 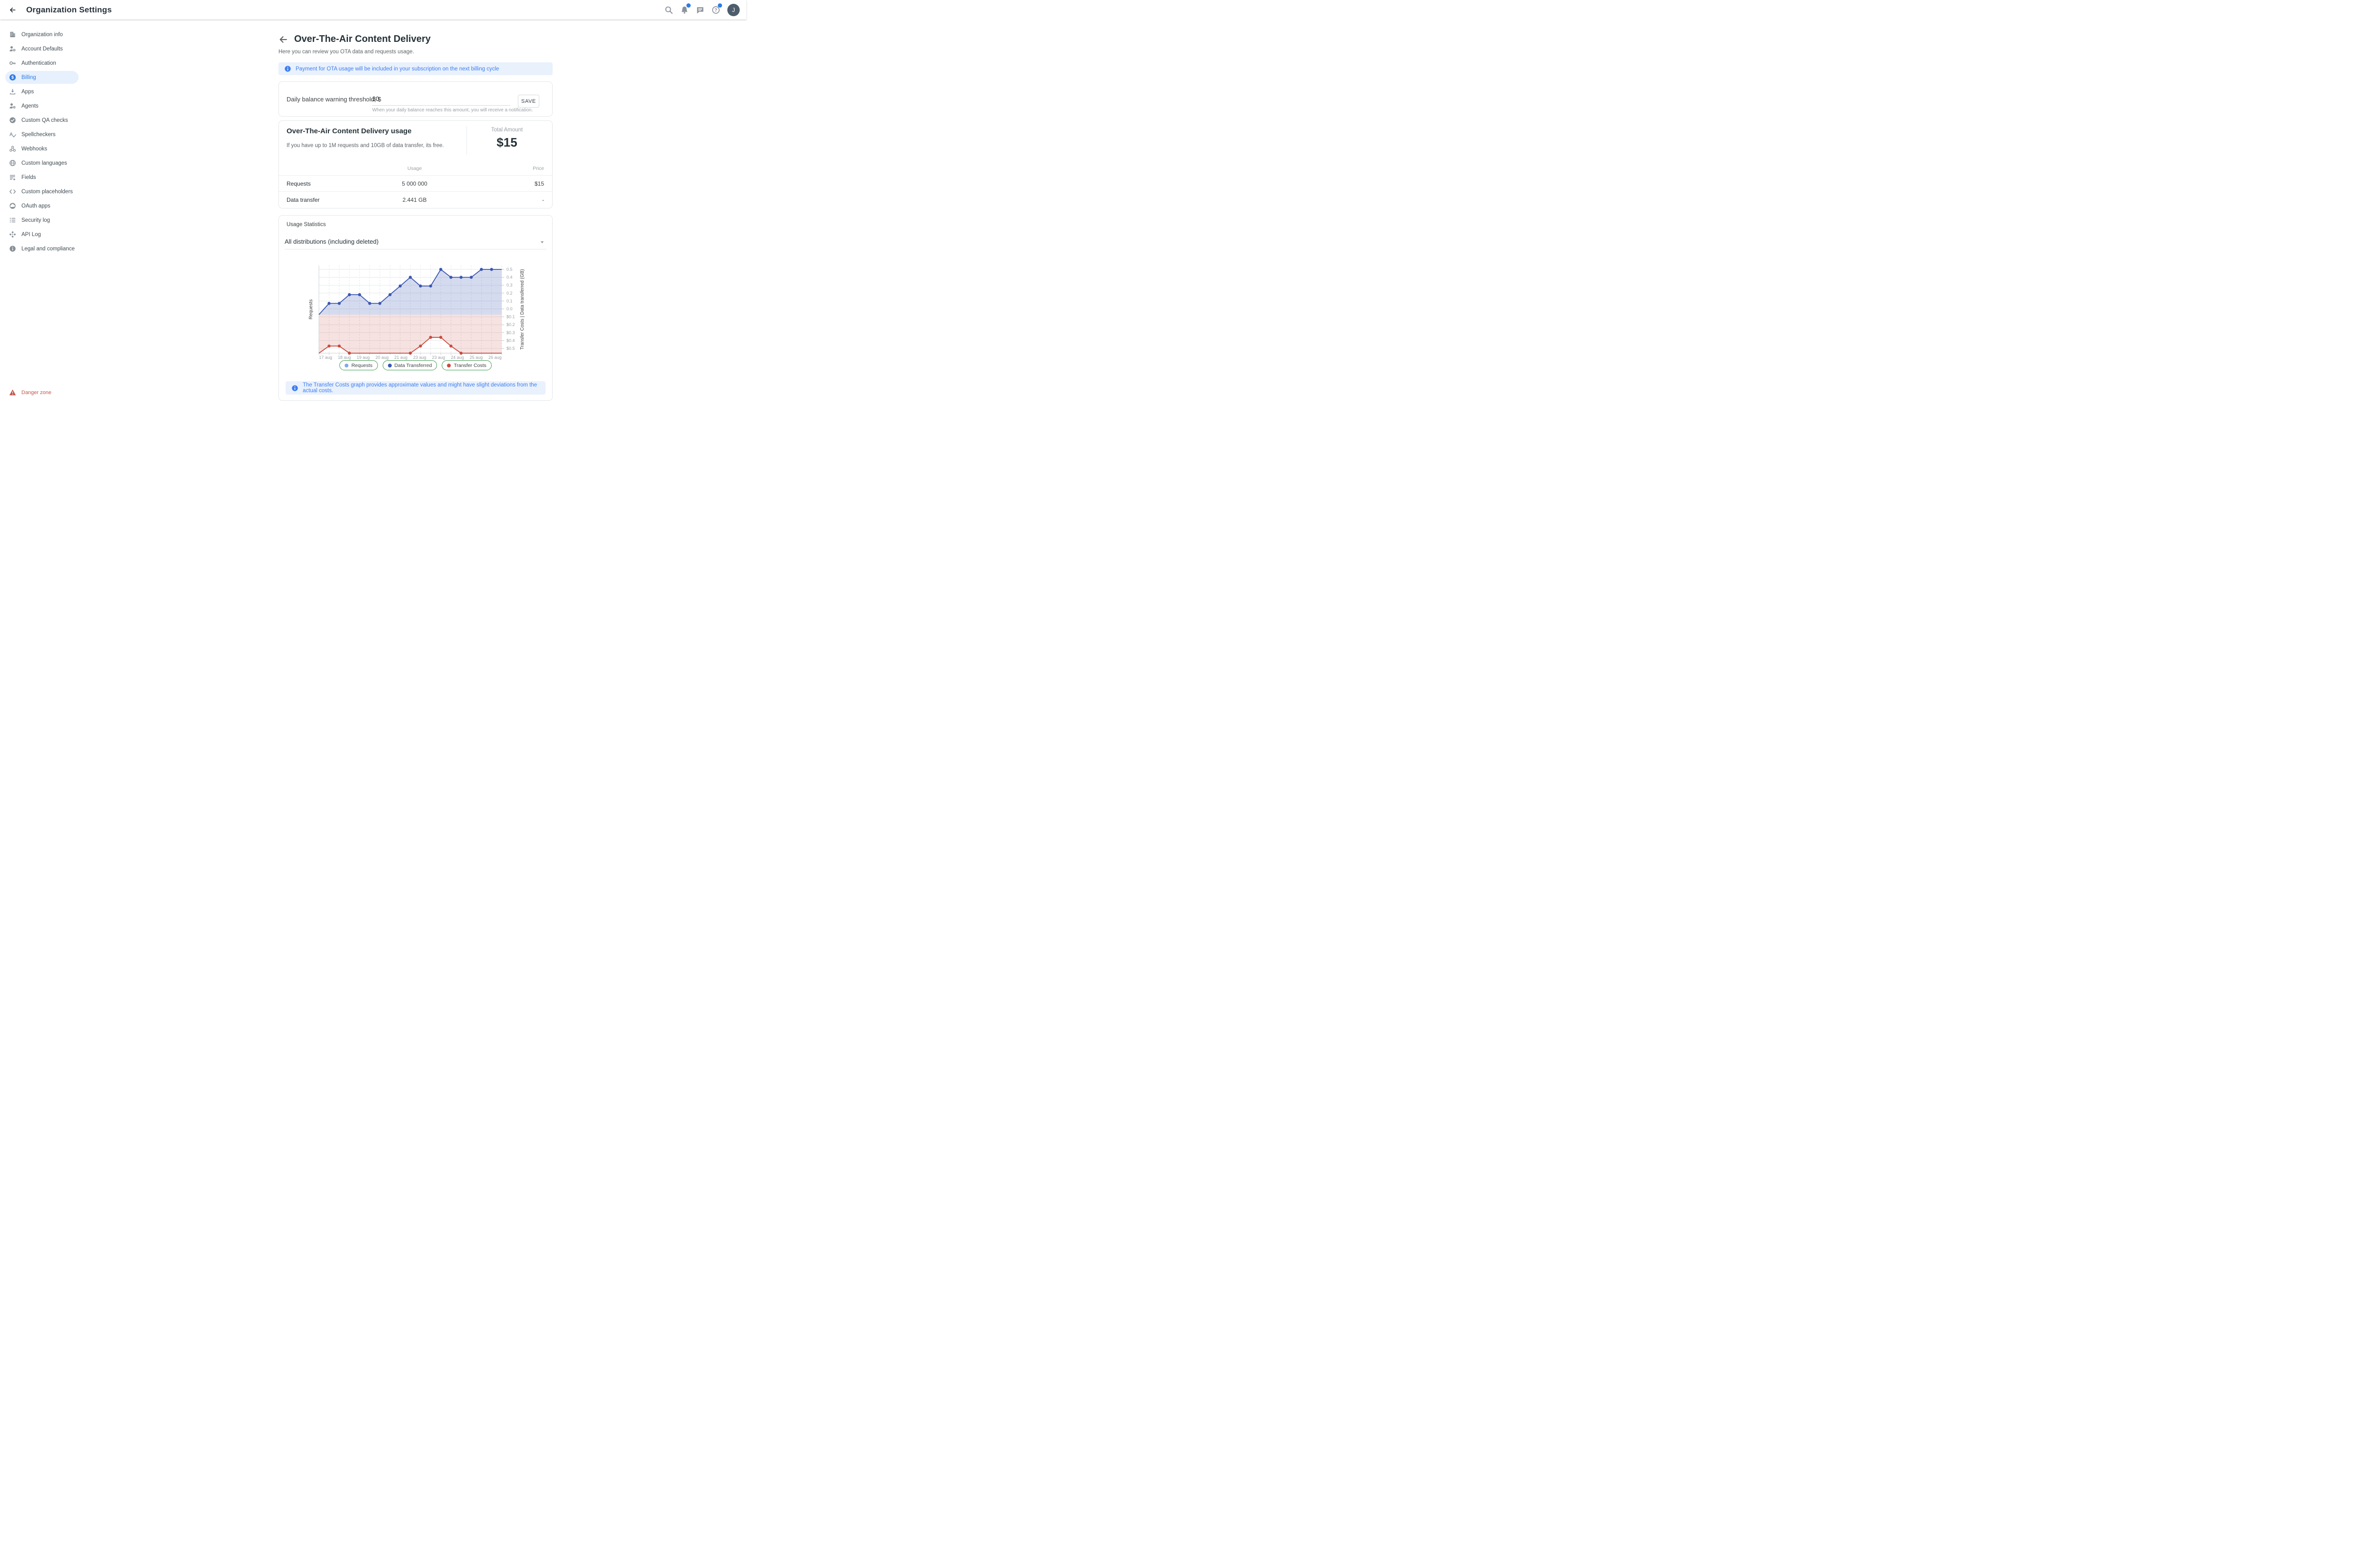 I want to click on sidebar-item-label: Custom languages, so click(x=44, y=163).